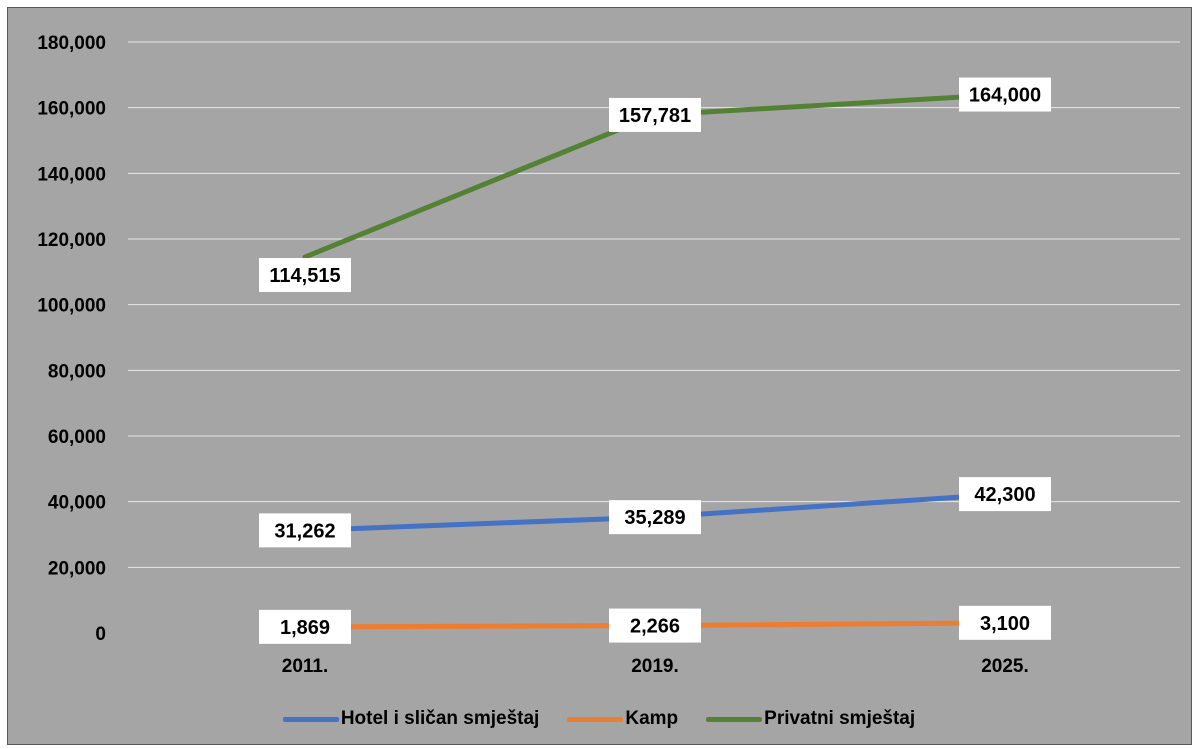 The image size is (1198, 749). Describe the element at coordinates (1005, 666) in the screenshot. I see `x-tick-label: 2025.` at that location.